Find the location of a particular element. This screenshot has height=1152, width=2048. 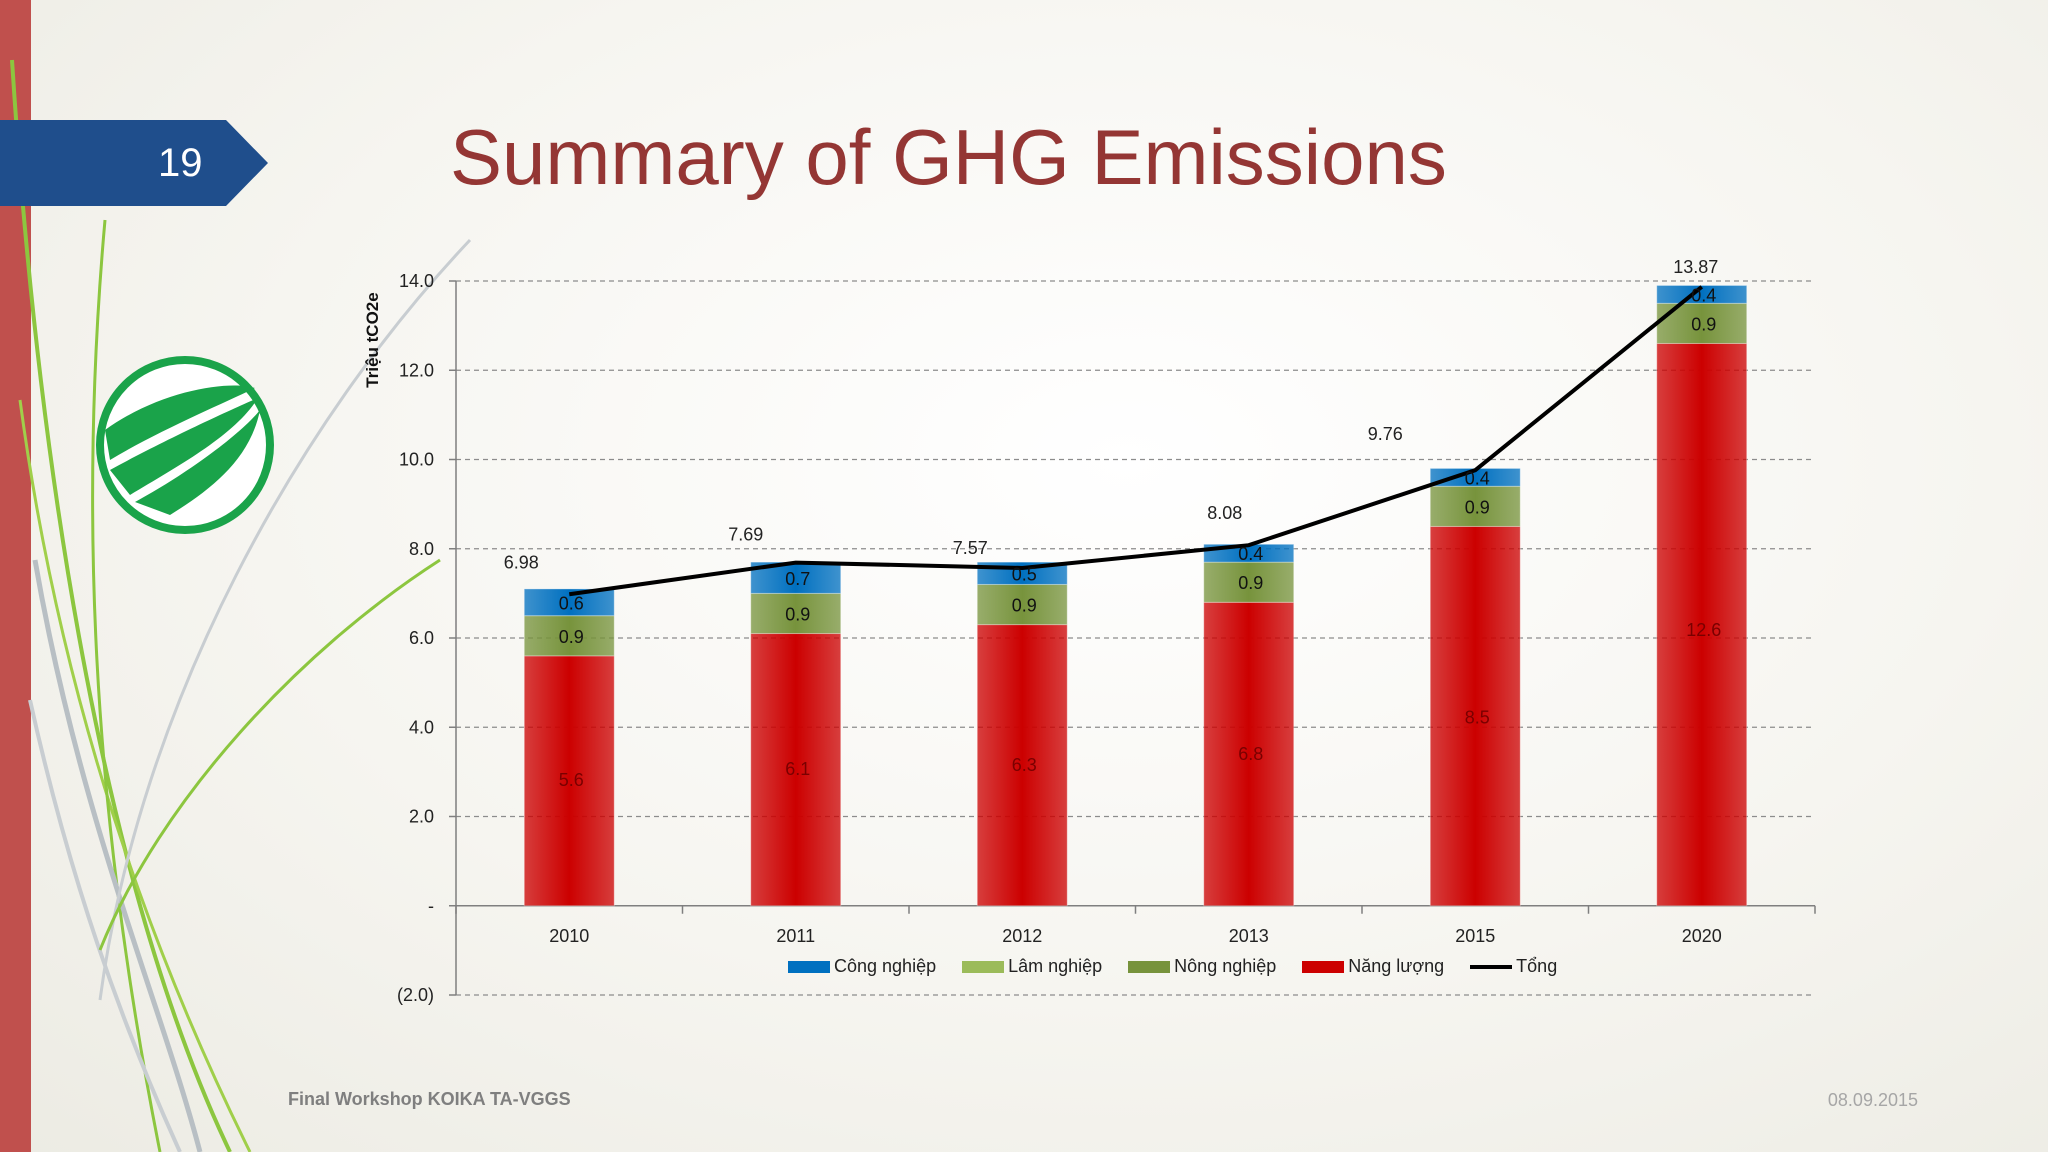

legend-item: Công nghiệp is located at coordinates (862, 966).